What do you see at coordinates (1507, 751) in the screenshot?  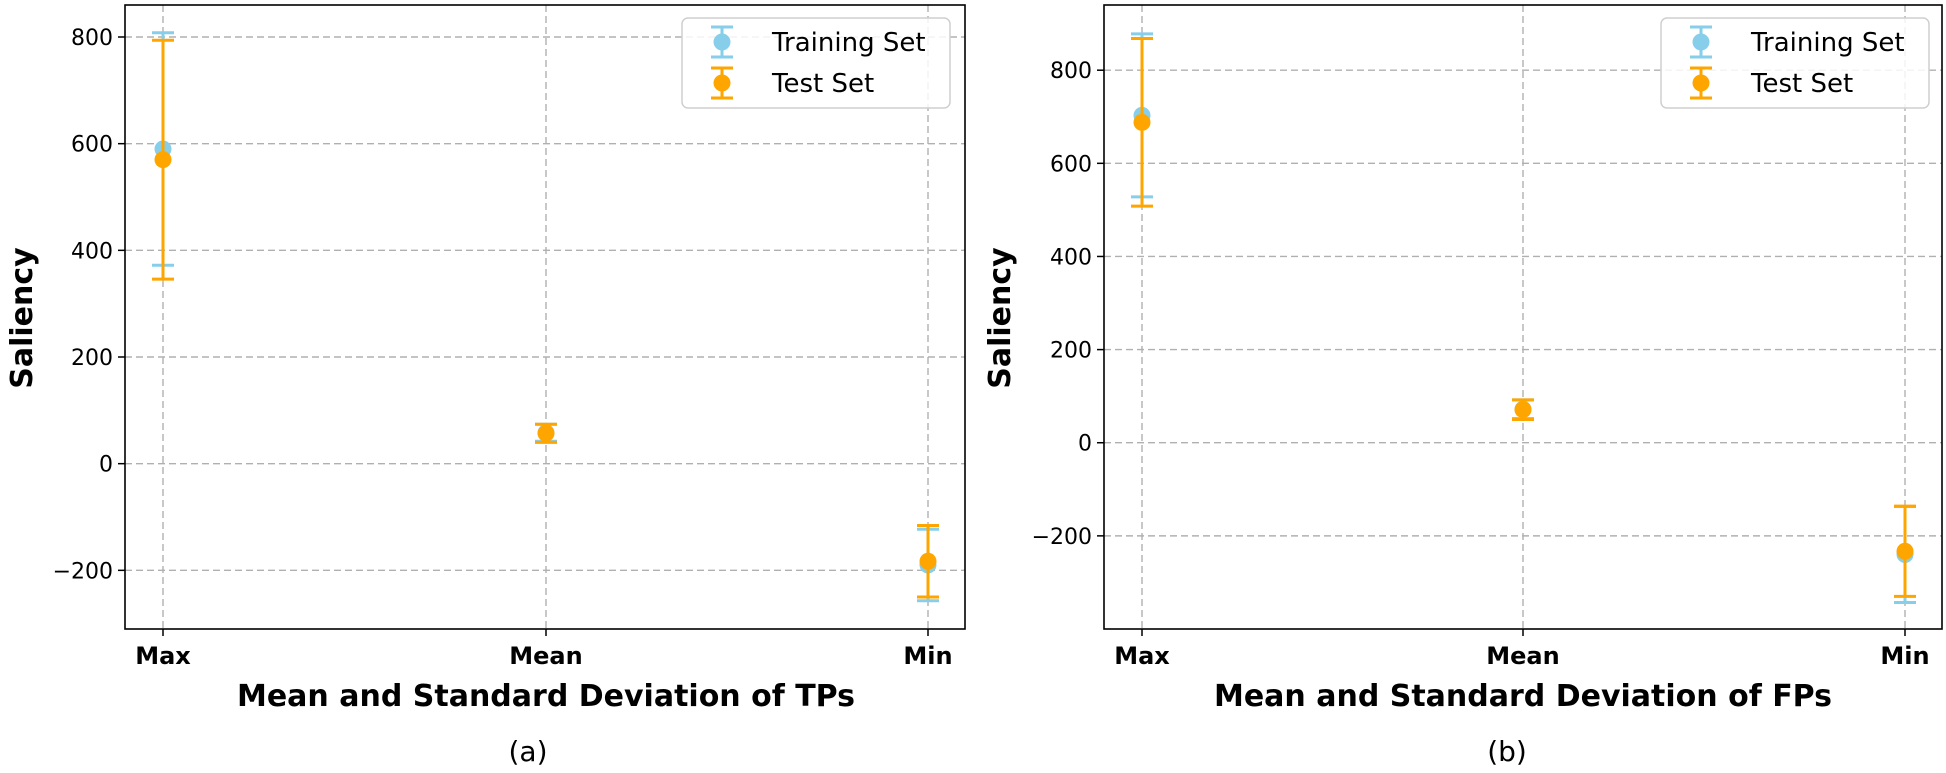 I see `panel-caption: (b)` at bounding box center [1507, 751].